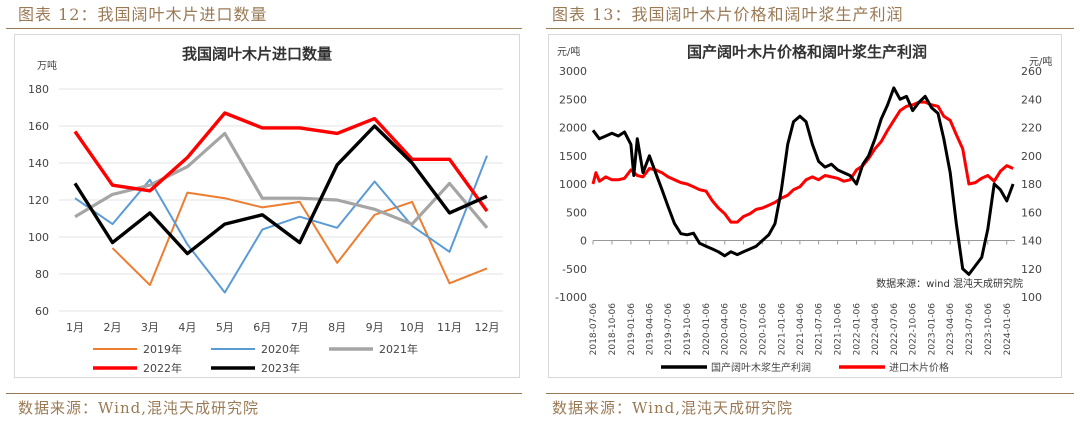  Describe the element at coordinates (613, 329) in the screenshot. I see `x-tick-label: 2018-10-06` at that location.